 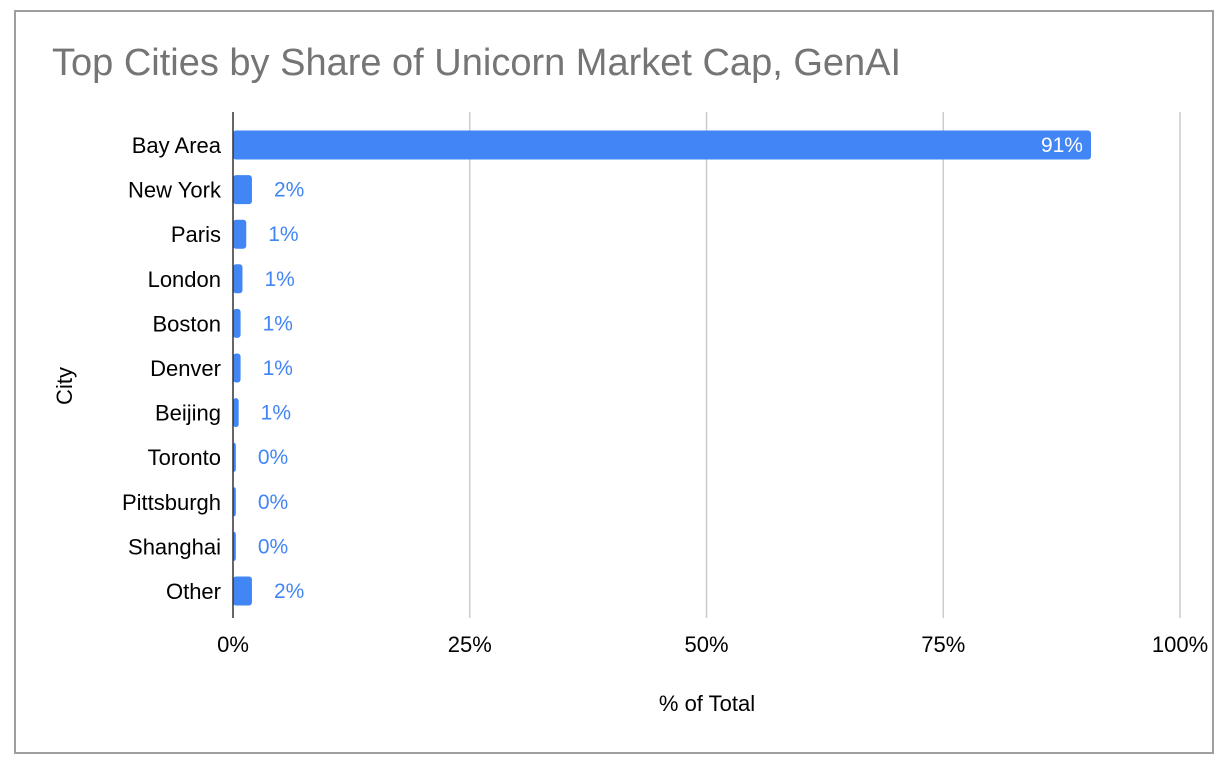 I want to click on bar-beijing, so click(x=236, y=413).